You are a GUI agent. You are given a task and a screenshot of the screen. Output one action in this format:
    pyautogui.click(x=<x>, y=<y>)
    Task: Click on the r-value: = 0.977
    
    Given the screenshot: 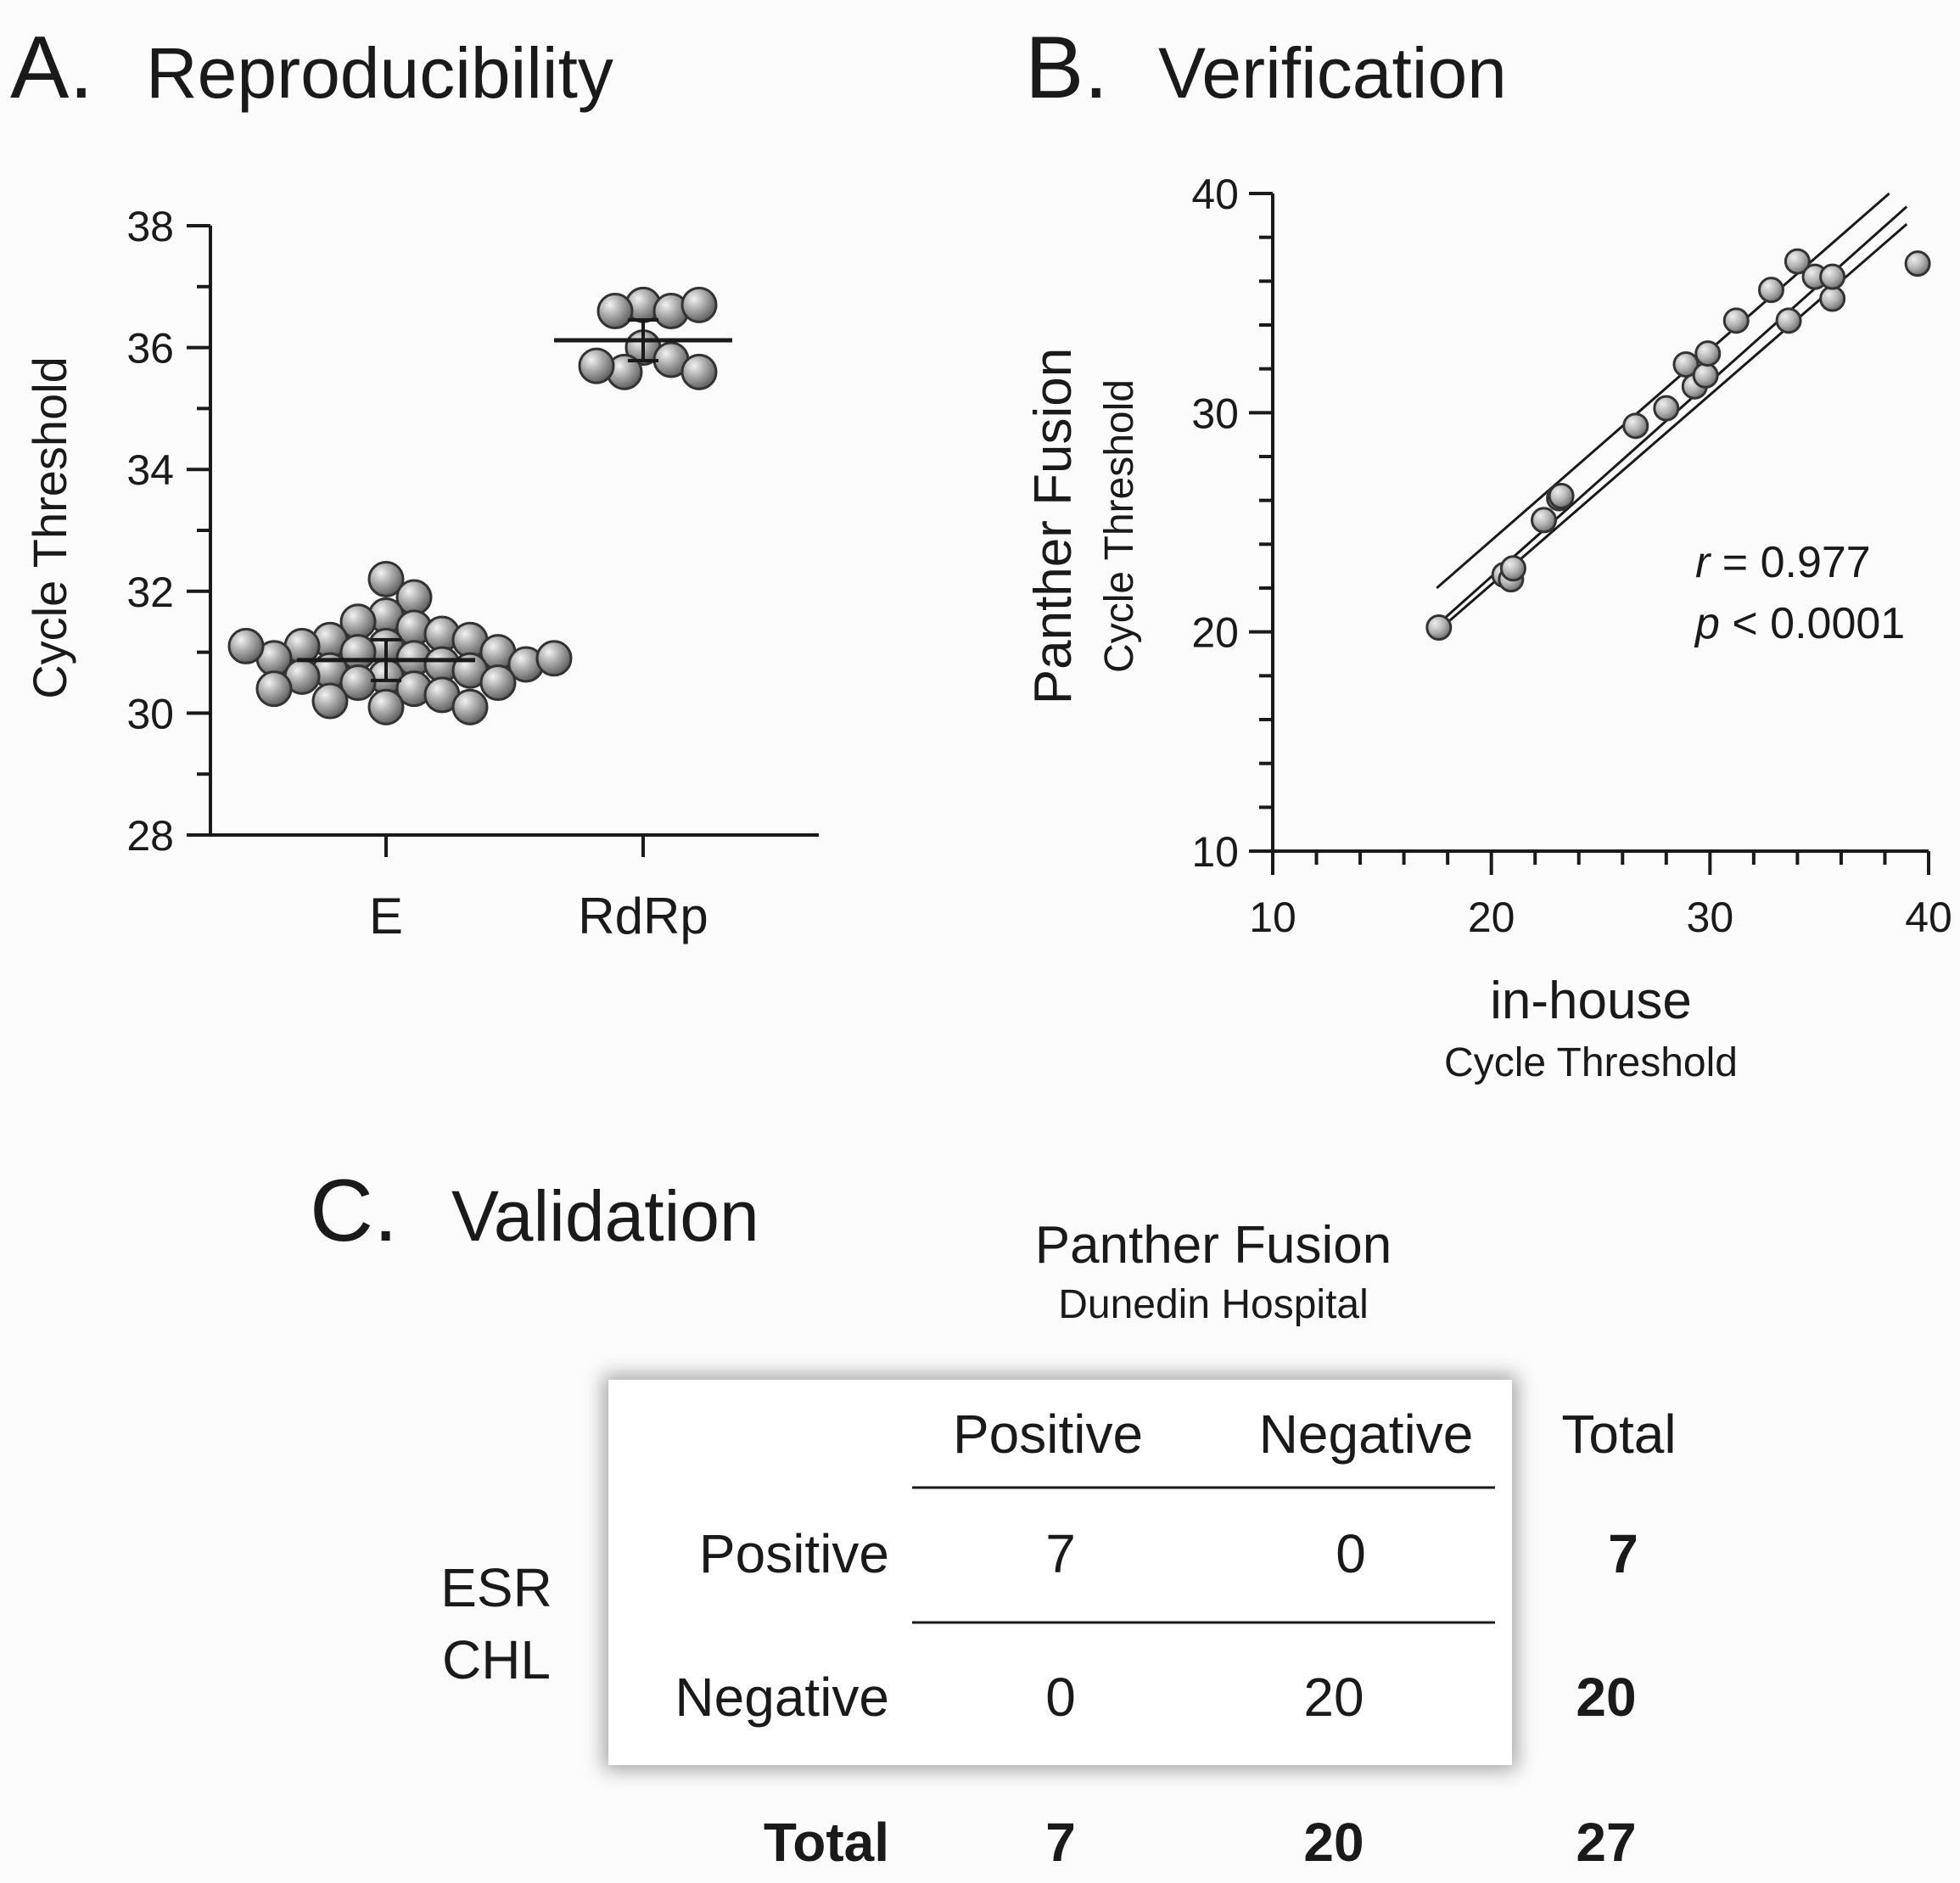 What is the action you would take?
    pyautogui.click(x=1790, y=562)
    